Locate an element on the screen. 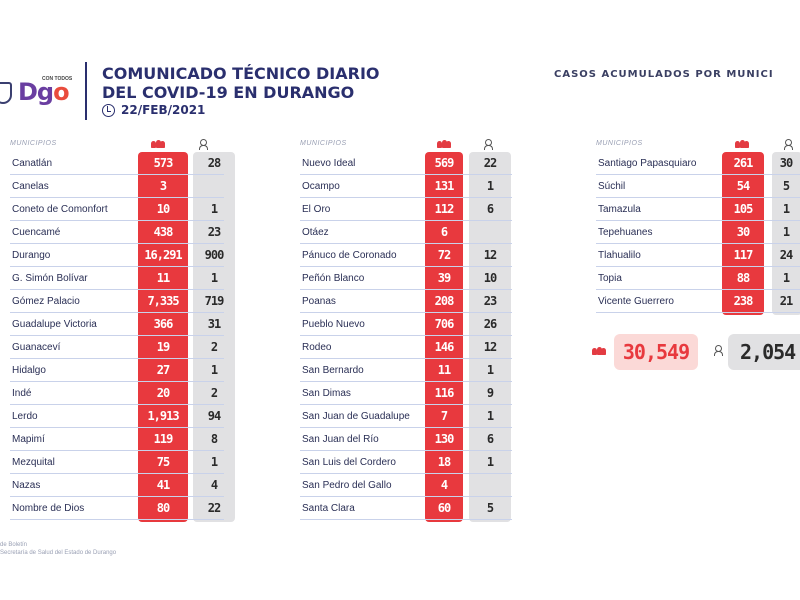 Image resolution: width=800 pixels, height=600 pixels. case-count: 54 is located at coordinates (743, 186).